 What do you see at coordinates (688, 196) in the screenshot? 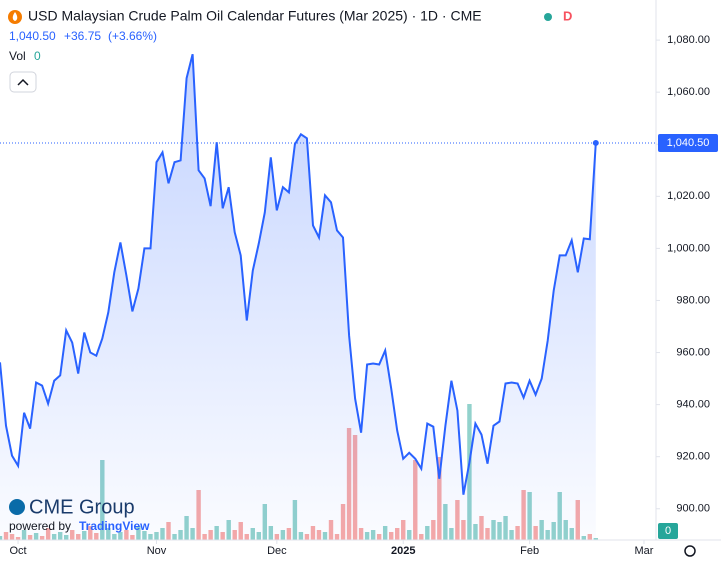
I see `y-tick-label: 1,020.00` at bounding box center [688, 196].